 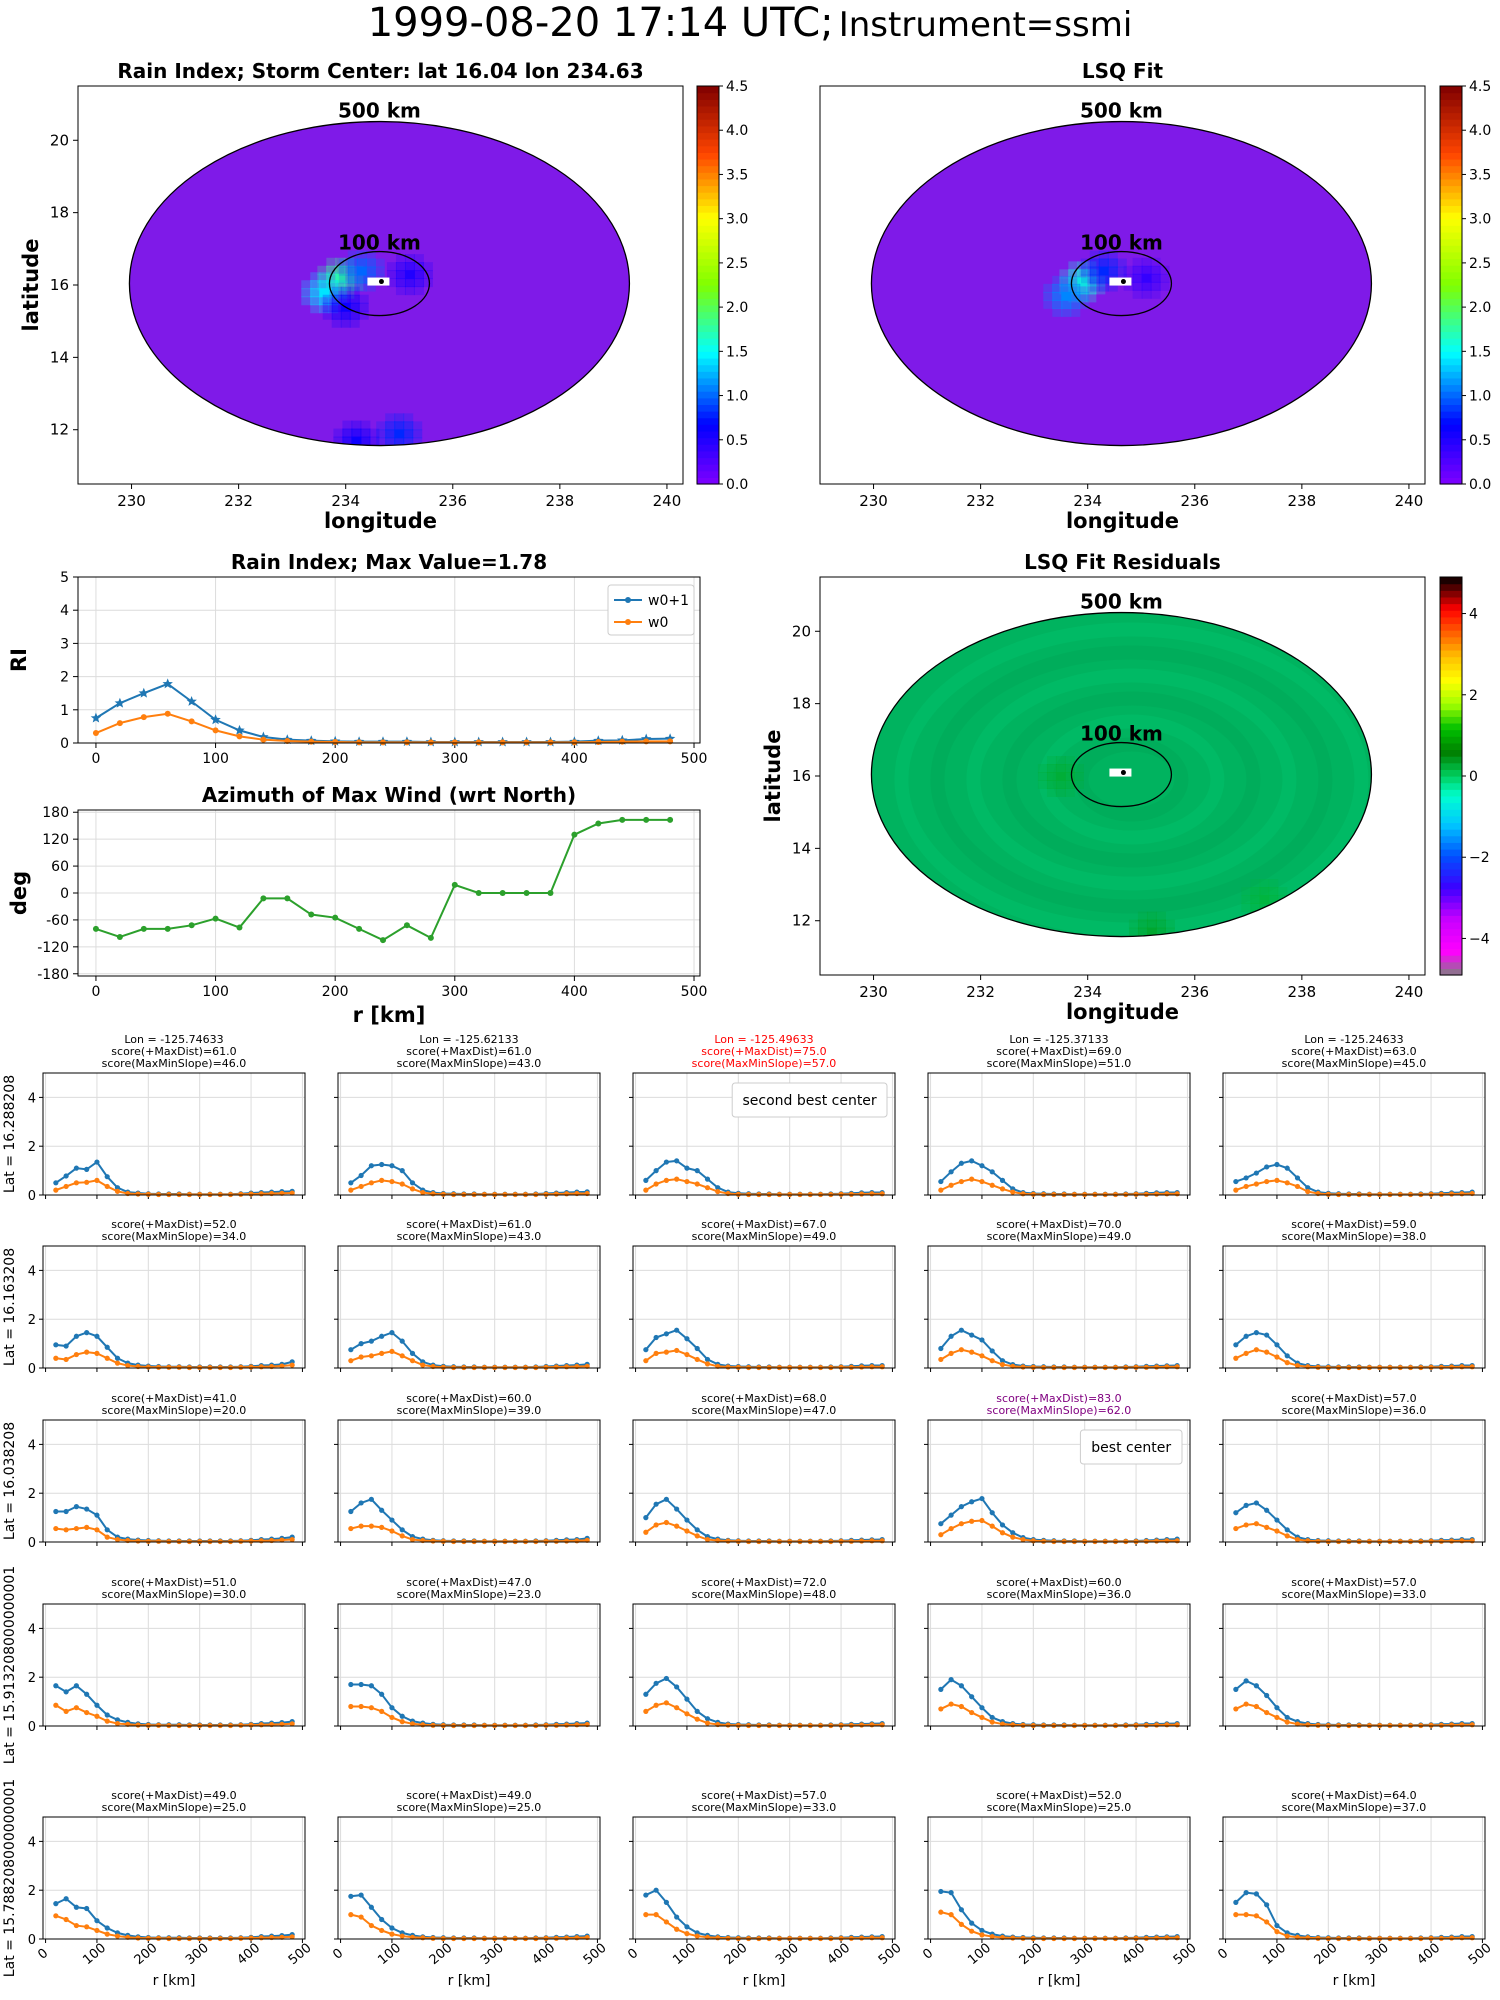 What do you see at coordinates (1428, 1954) in the screenshot?
I see `x-tick-label: 400` at bounding box center [1428, 1954].